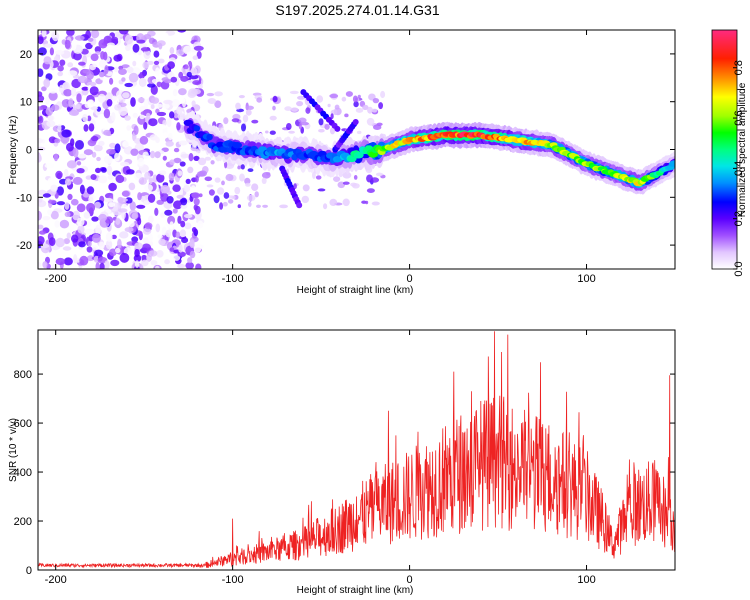 This screenshot has height=600, width=750. What do you see at coordinates (26, 55) in the screenshot?
I see `y-tick-label: 20` at bounding box center [26, 55].